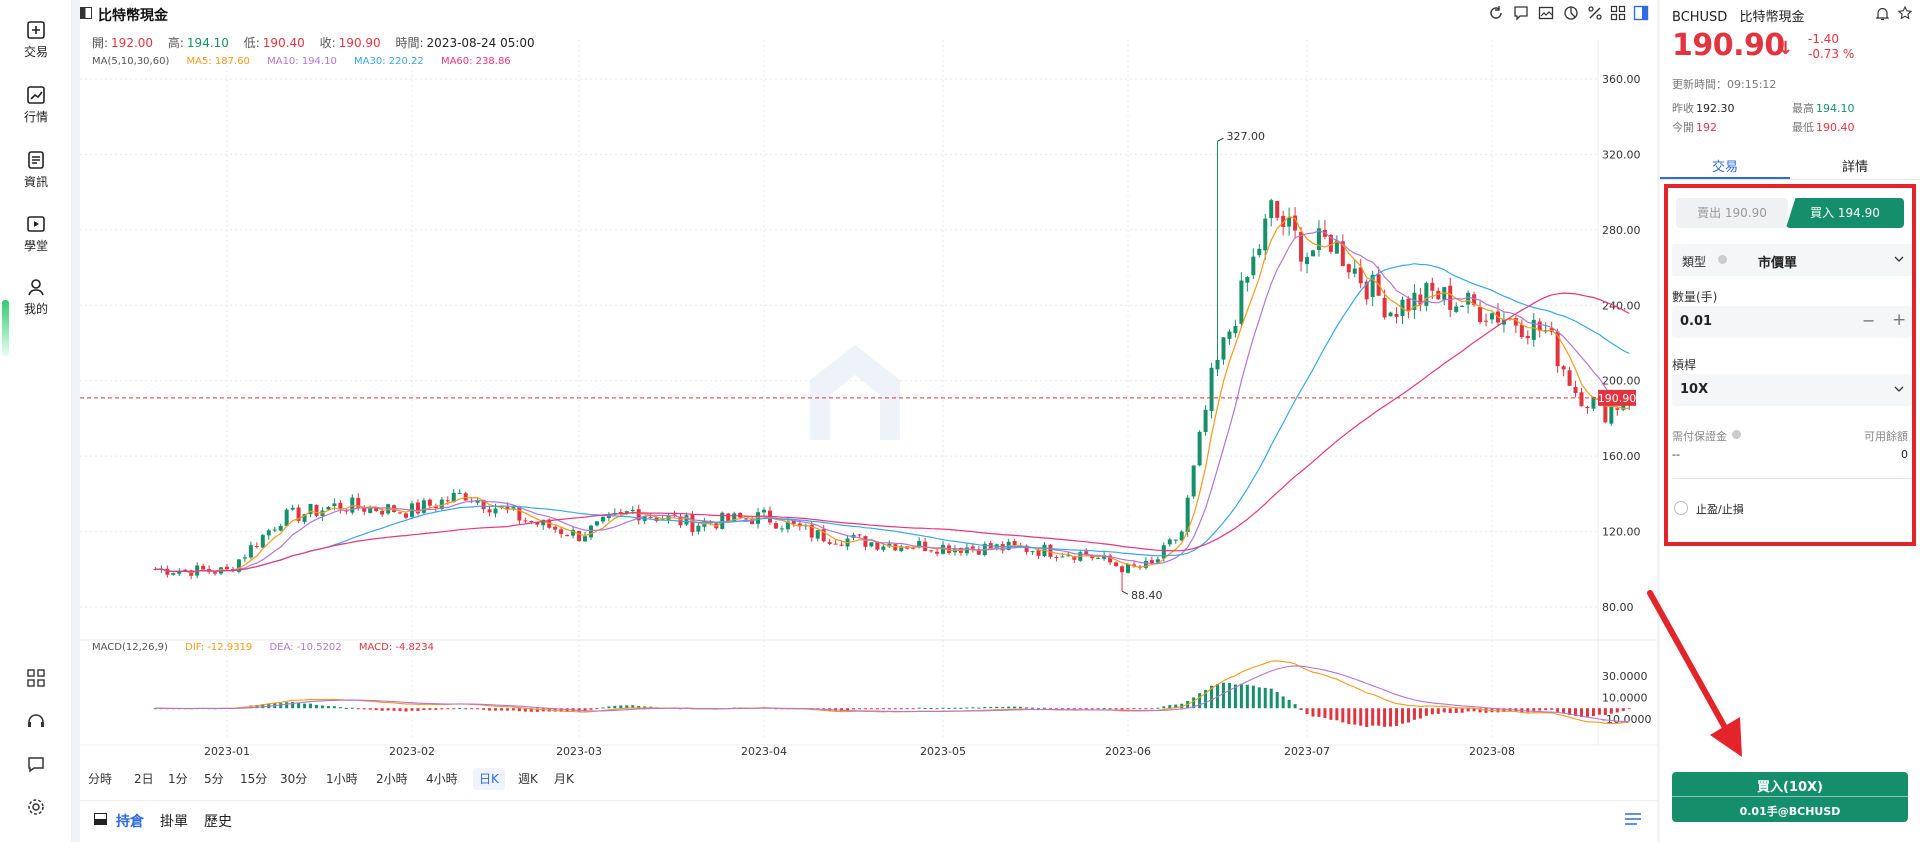 This screenshot has height=842, width=1920. I want to click on stat-high: 最高 194.10, so click(1823, 108).